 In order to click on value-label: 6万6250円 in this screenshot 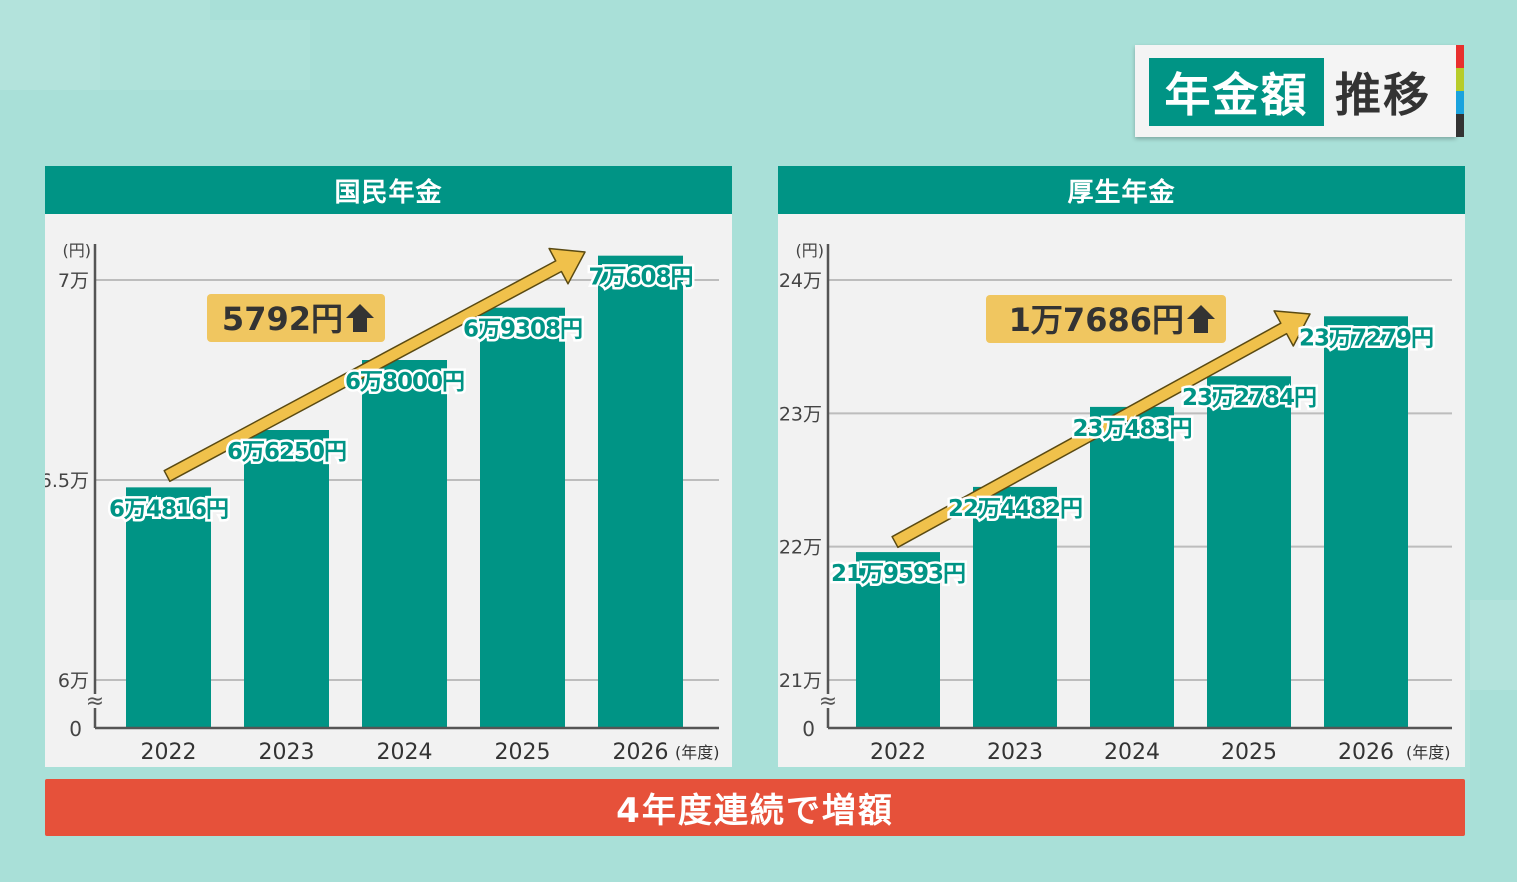, I will do `click(286, 452)`.